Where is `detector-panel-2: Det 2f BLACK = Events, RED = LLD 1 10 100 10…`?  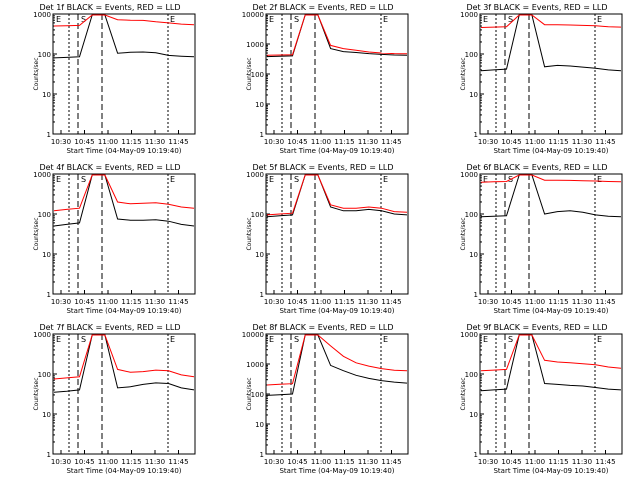 detector-panel-2: Det 2f BLACK = Events, RED = LLD 1 10 100 10… is located at coordinates (325, 79).